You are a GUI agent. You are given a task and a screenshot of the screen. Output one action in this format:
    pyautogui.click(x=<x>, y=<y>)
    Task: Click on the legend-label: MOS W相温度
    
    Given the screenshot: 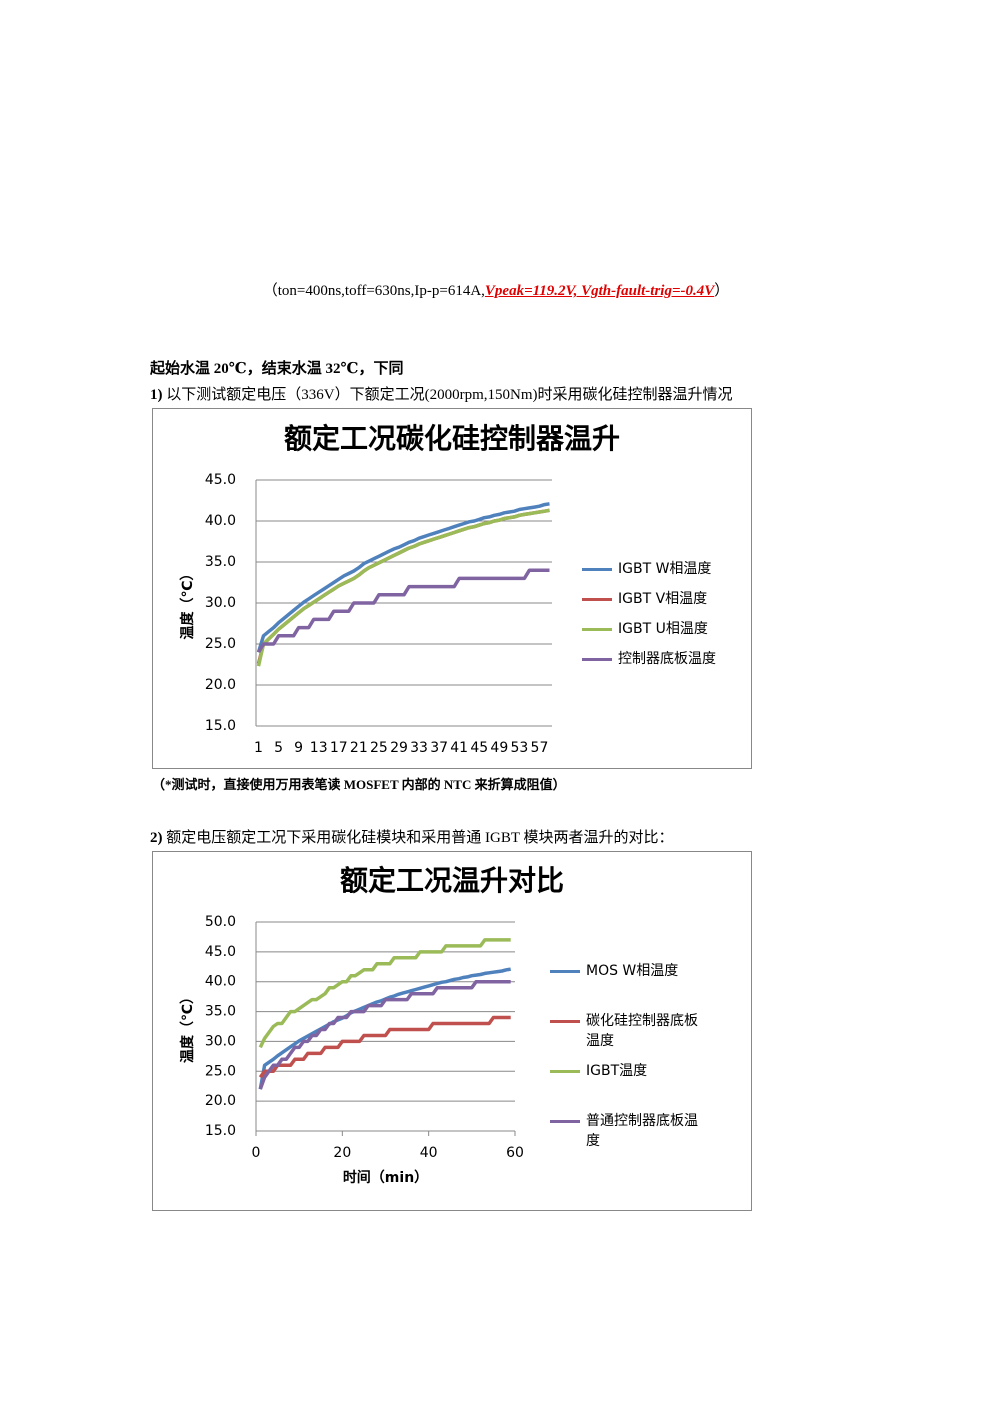 What is the action you would take?
    pyautogui.click(x=632, y=971)
    